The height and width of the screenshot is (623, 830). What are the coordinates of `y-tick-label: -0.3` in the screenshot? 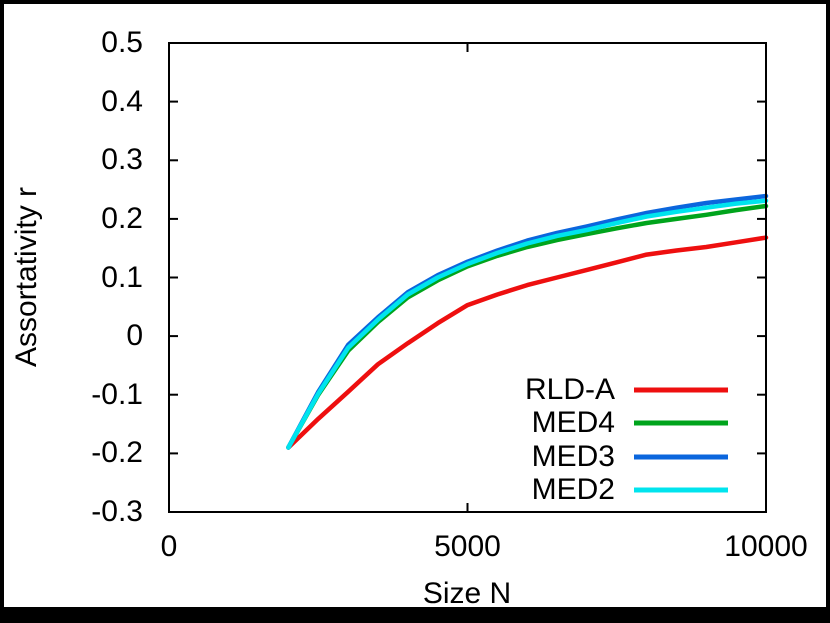 It's located at (117, 511).